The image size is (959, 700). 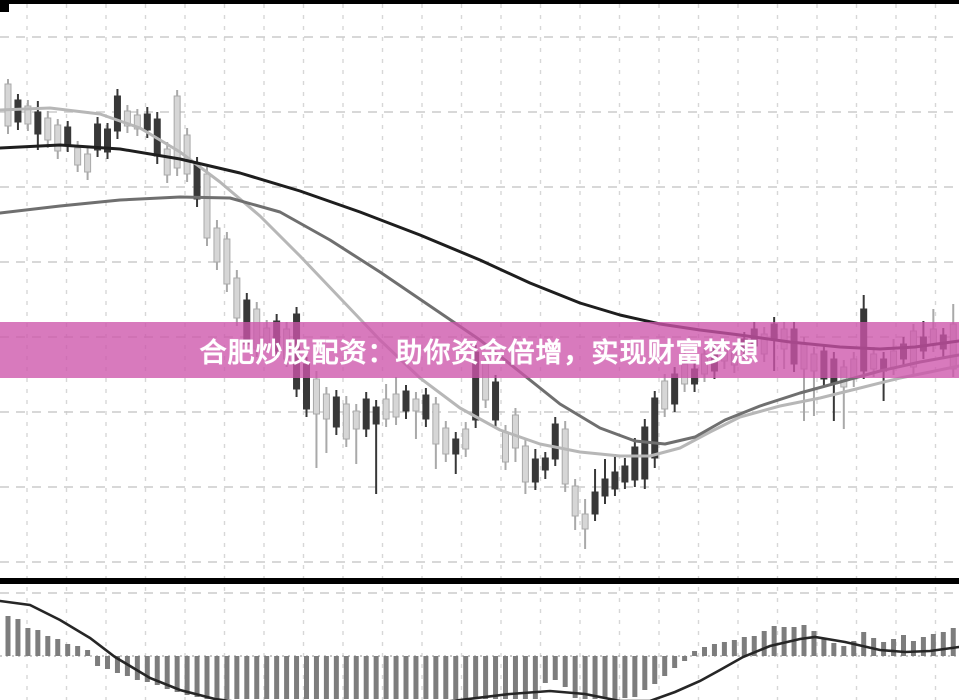 What do you see at coordinates (480, 657) in the screenshot?
I see `macd-histogram` at bounding box center [480, 657].